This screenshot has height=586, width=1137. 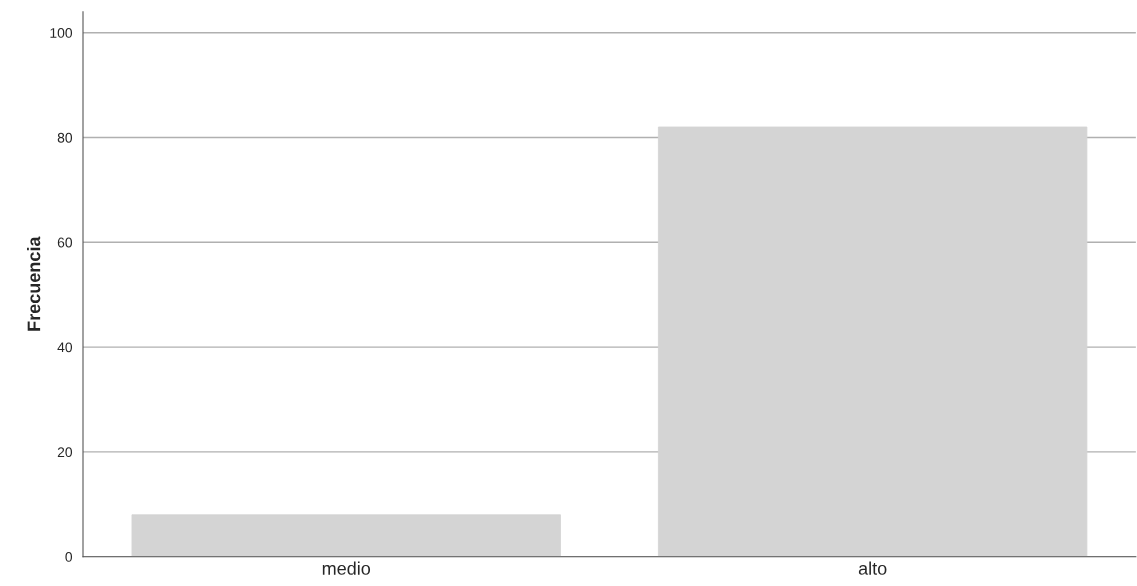 I want to click on y-tick-label: 100, so click(x=61, y=33).